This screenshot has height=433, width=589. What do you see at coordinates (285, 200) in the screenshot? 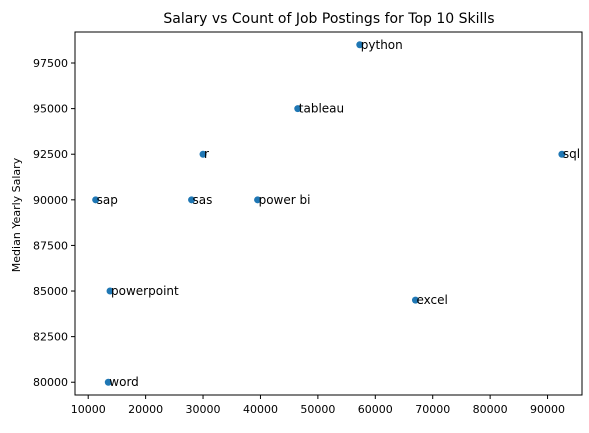
I see `point-label: power bi` at bounding box center [285, 200].